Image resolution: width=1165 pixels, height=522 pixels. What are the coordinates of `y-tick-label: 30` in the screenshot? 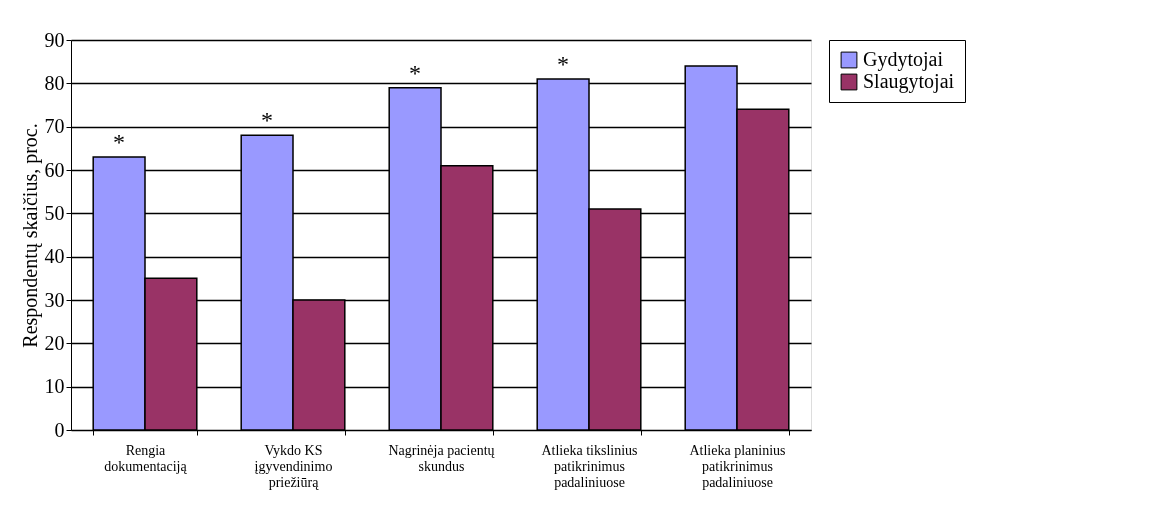 It's located at (54, 299).